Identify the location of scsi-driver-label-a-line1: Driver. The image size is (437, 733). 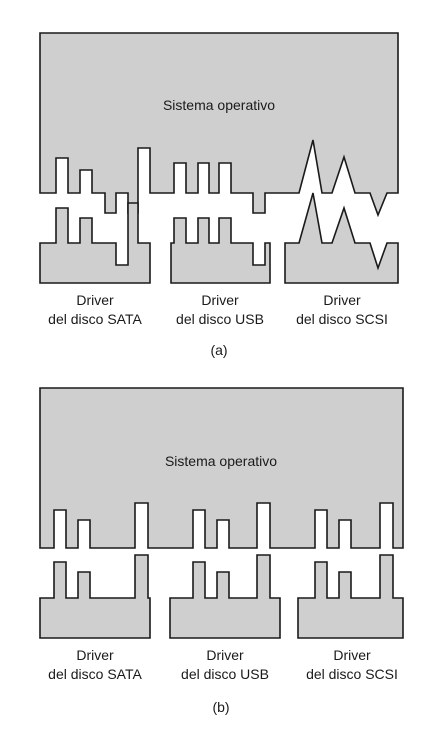
(342, 300).